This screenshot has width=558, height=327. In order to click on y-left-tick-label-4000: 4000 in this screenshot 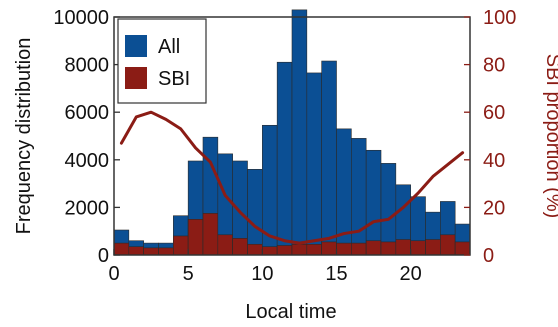, I will do `click(87, 161)`.